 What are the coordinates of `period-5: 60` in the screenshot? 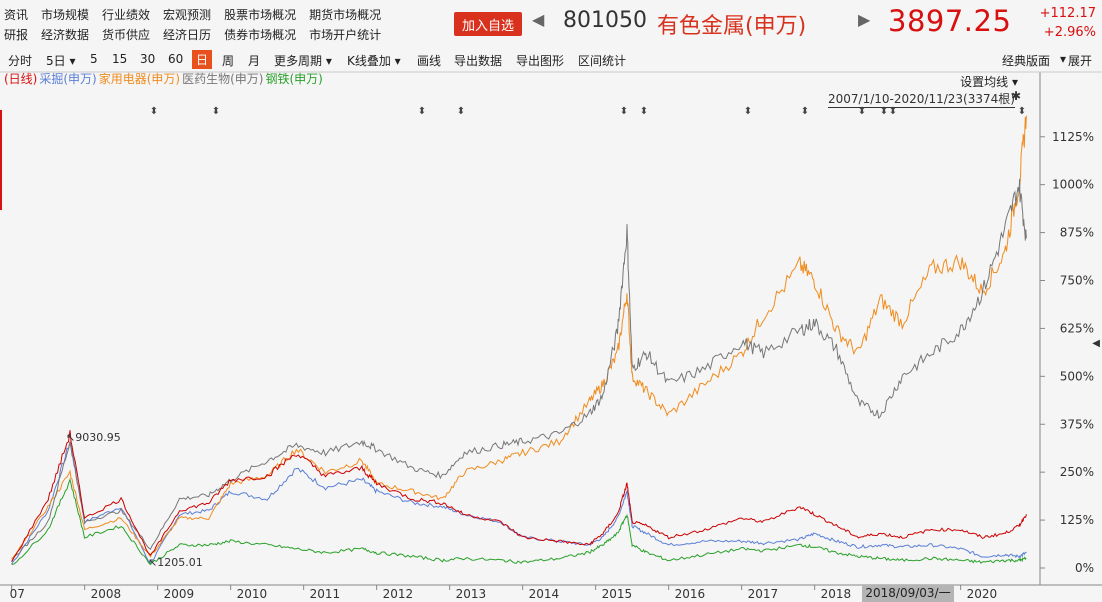 It's located at (176, 59).